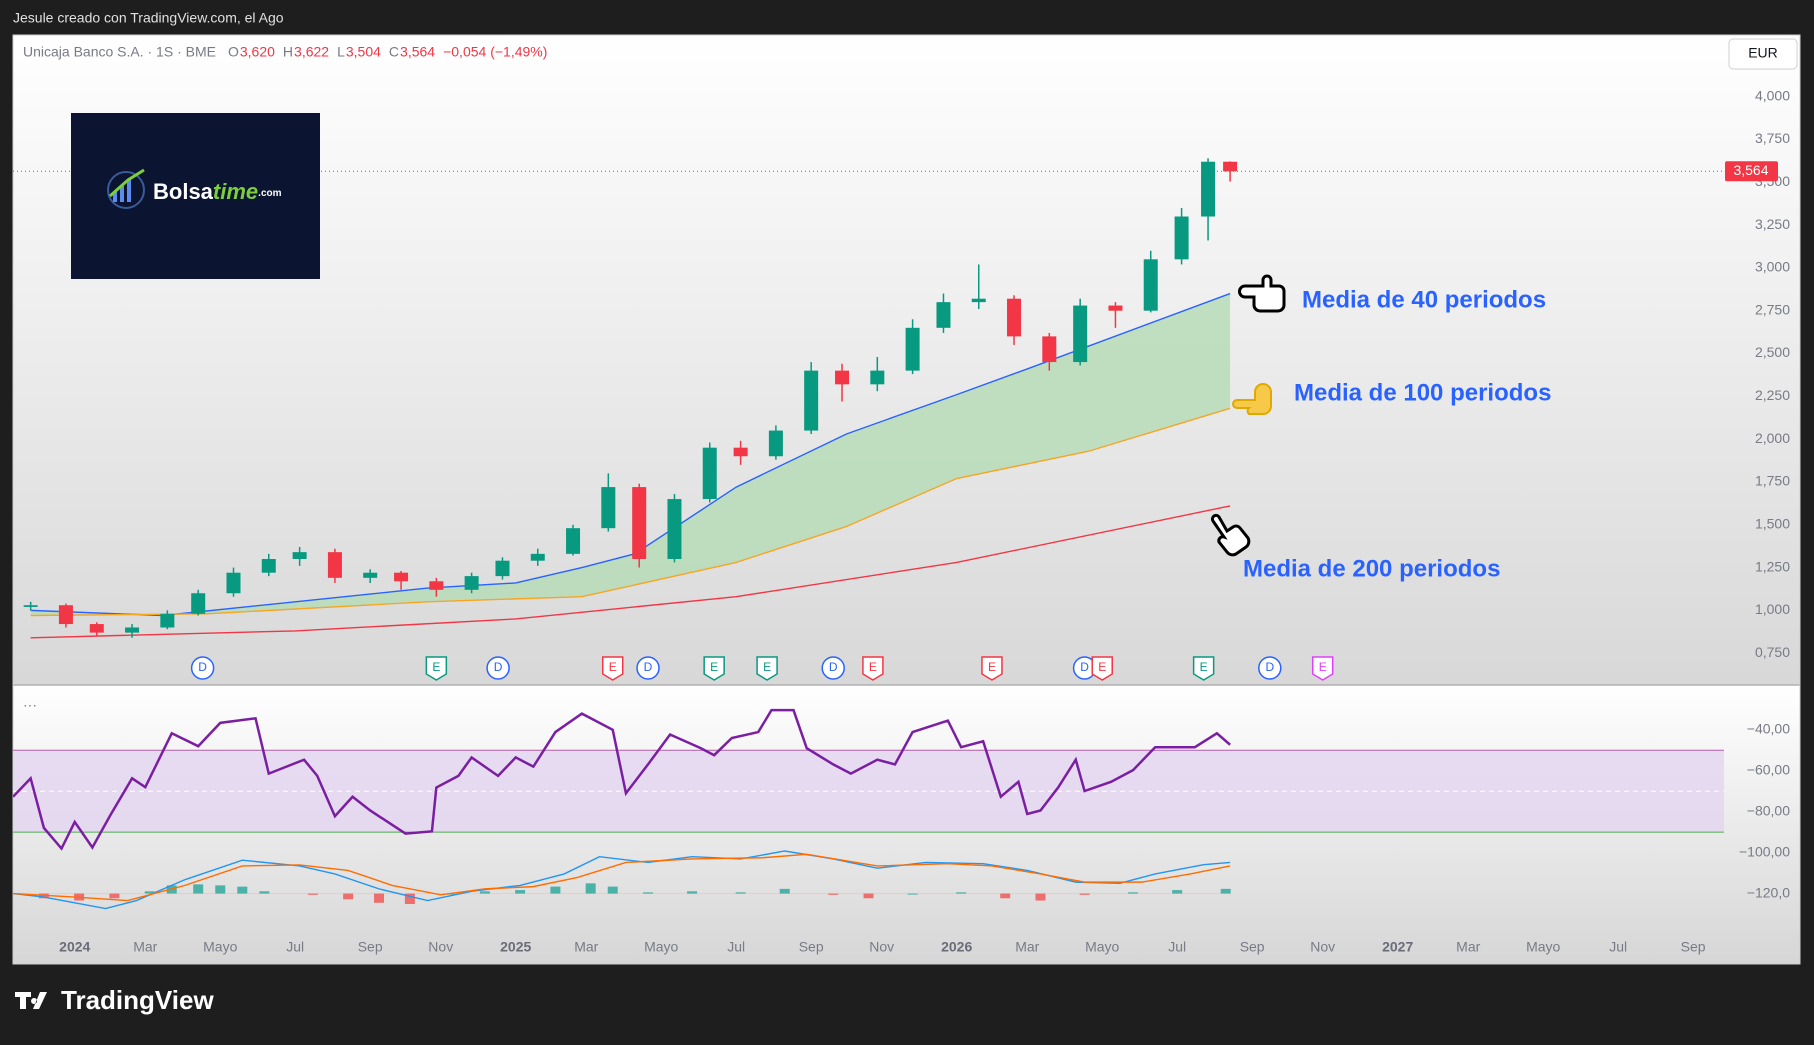 Image resolution: width=1814 pixels, height=1045 pixels. I want to click on currency-button, so click(1763, 54).